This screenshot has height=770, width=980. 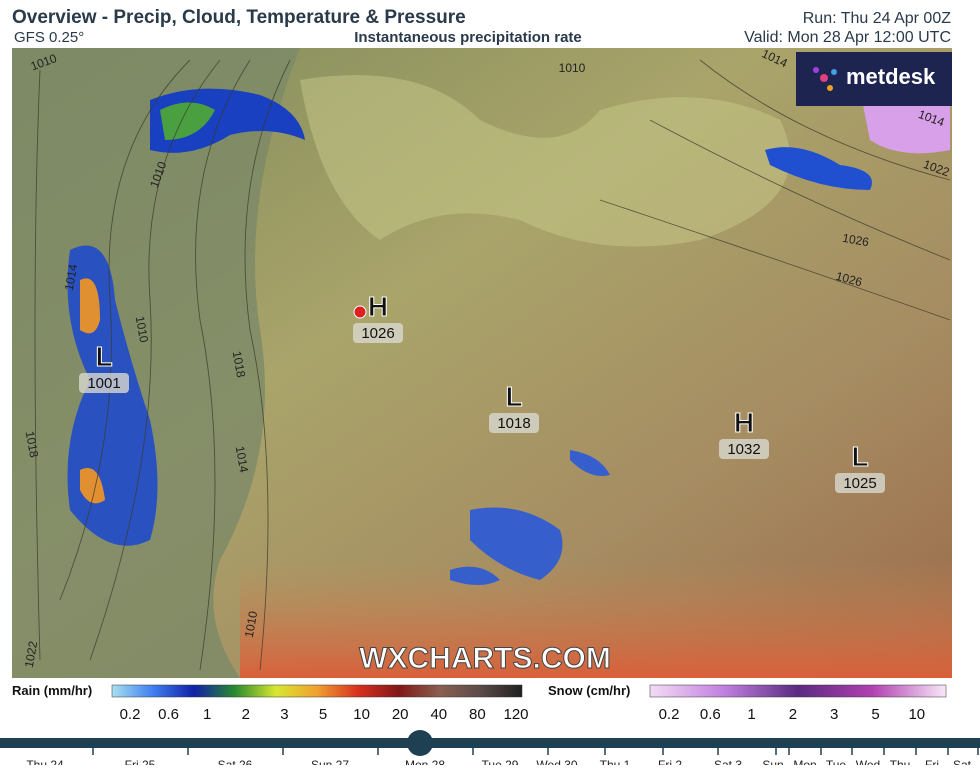 I want to click on pressure-value: 1001, so click(x=103, y=383).